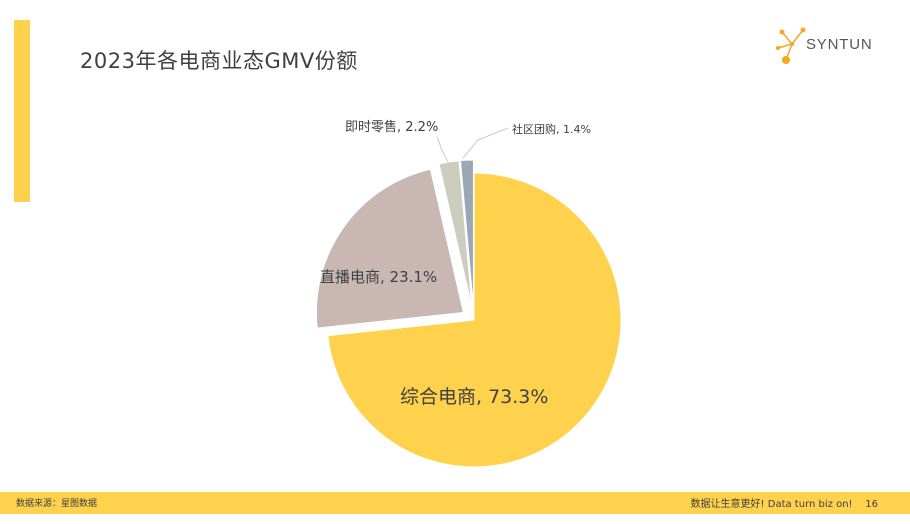  Describe the element at coordinates (391, 127) in the screenshot. I see `slice-label: 即时零售, 2.2%` at that location.